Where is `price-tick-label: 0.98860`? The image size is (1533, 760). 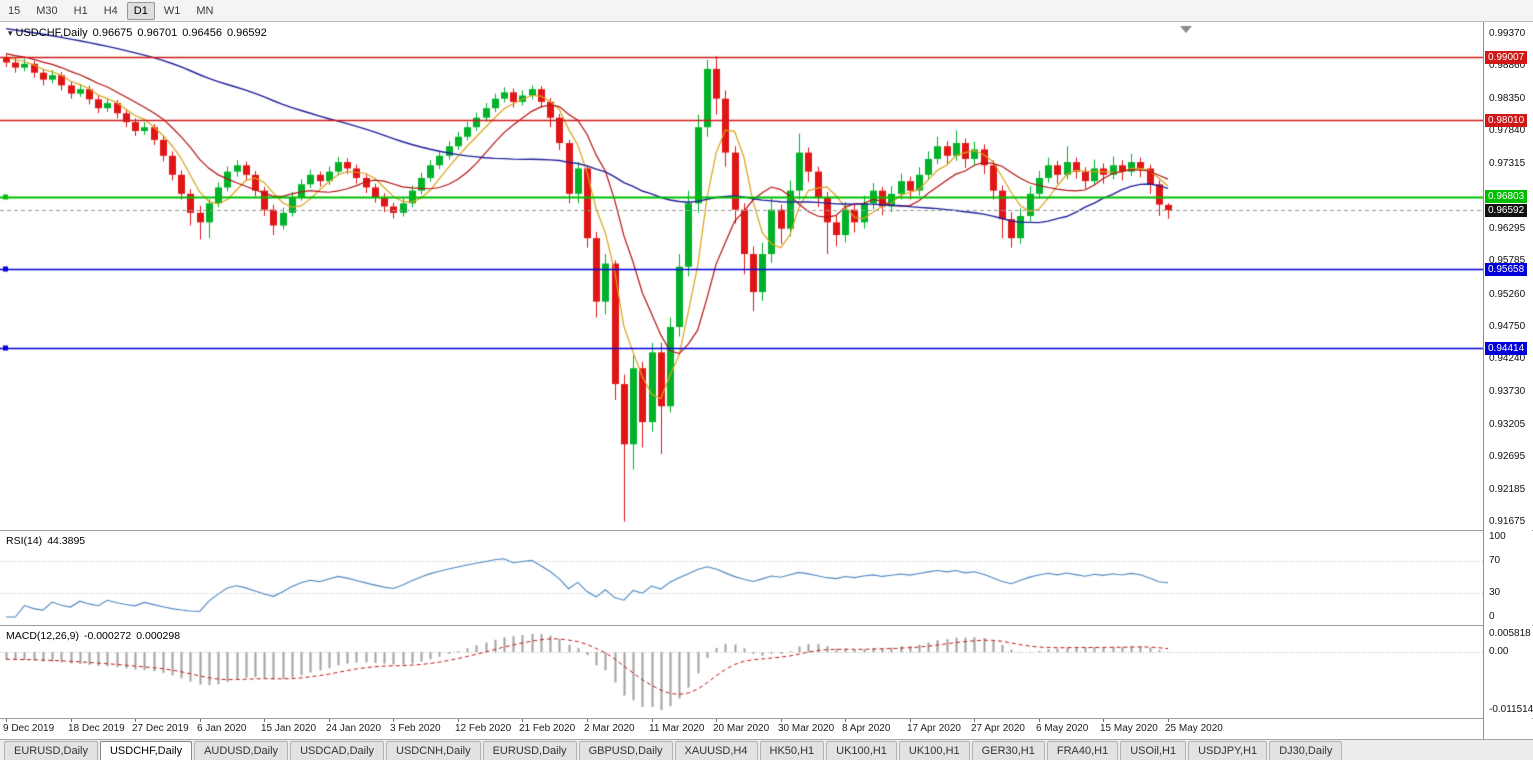 price-tick-label: 0.98860 is located at coordinates (1507, 65).